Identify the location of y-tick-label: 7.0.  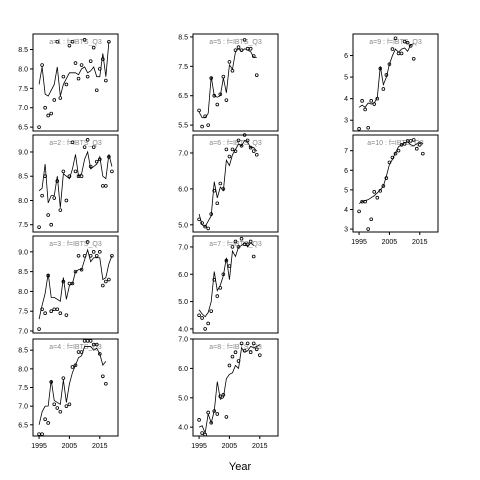
(23, 108).